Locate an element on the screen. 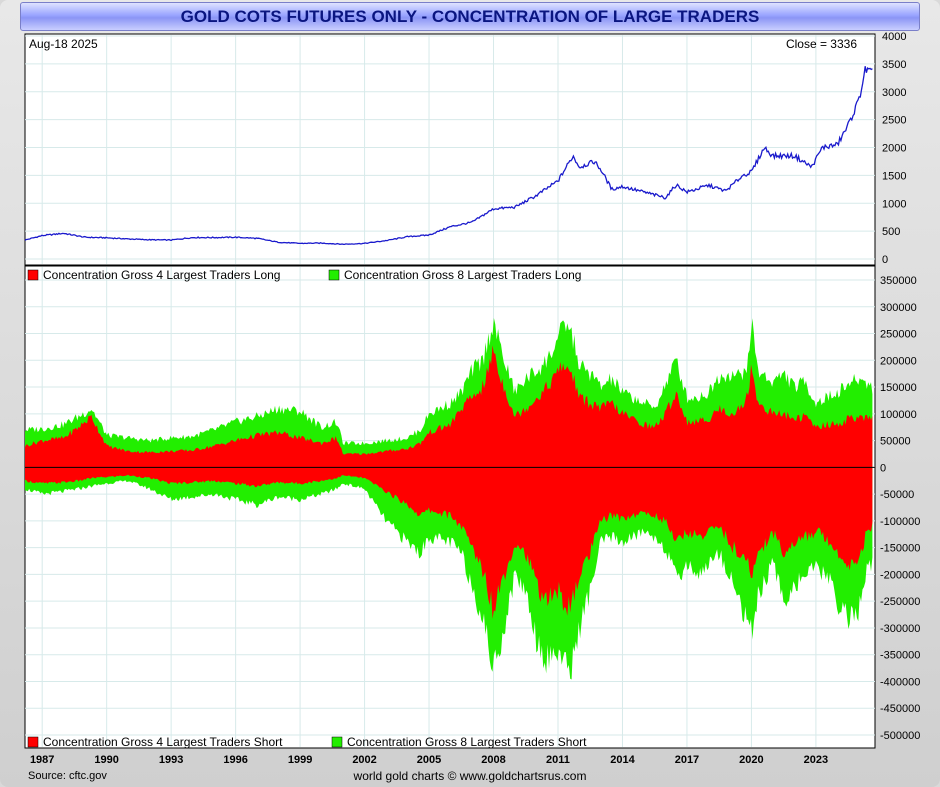 This screenshot has width=940, height=787. conc-y-tick-label: 50000 is located at coordinates (895, 442).